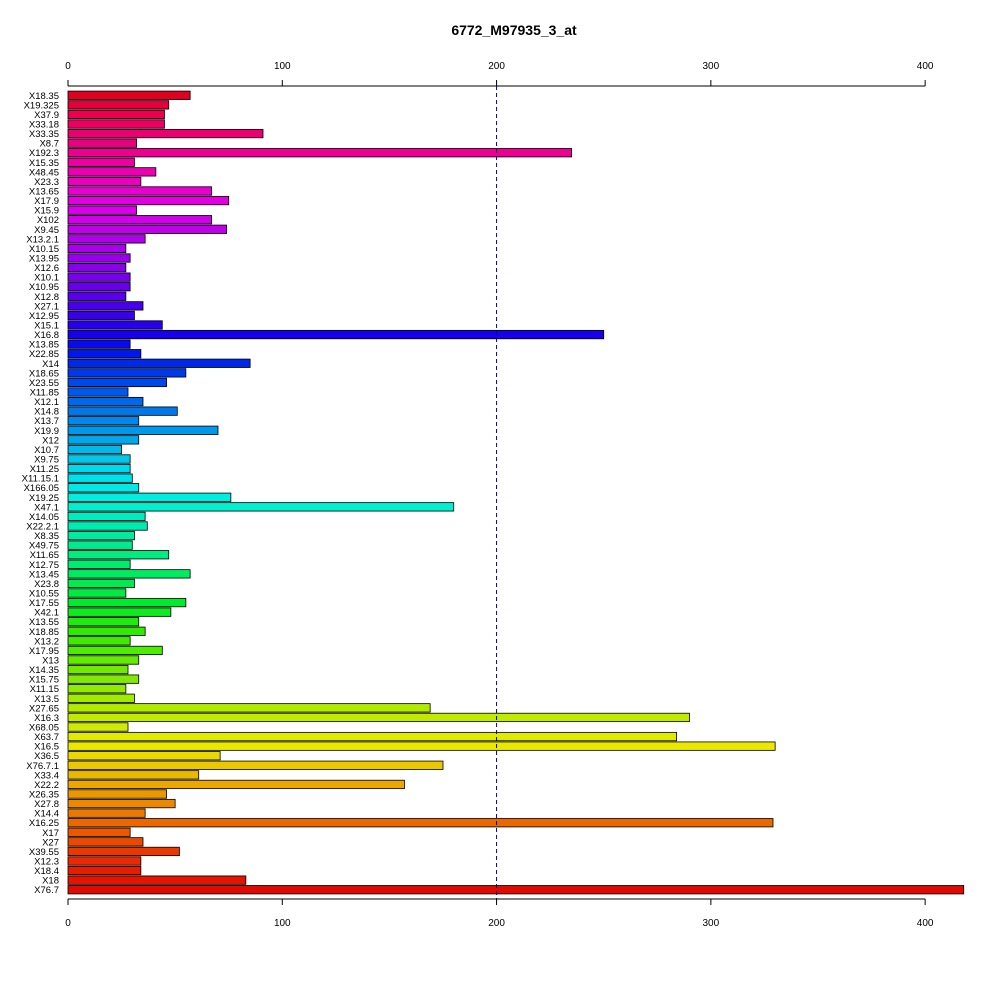 The width and height of the screenshot is (1000, 1000). What do you see at coordinates (46, 297) in the screenshot?
I see `category-label: X12.8` at bounding box center [46, 297].